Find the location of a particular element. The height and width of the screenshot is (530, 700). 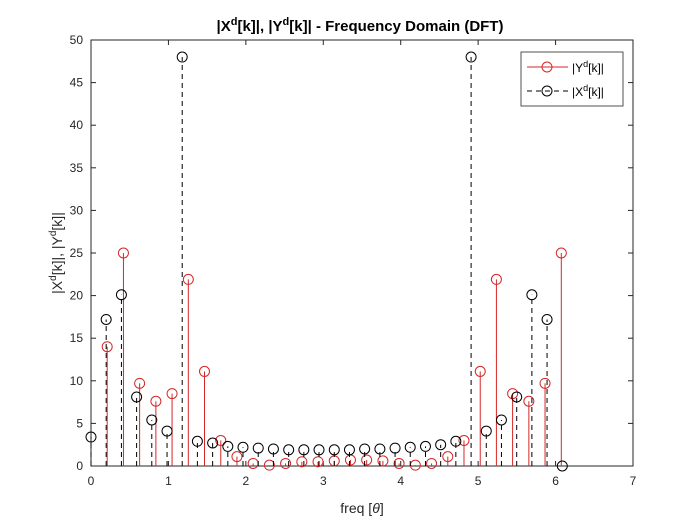

x-tick-label: 2 is located at coordinates (246, 481).